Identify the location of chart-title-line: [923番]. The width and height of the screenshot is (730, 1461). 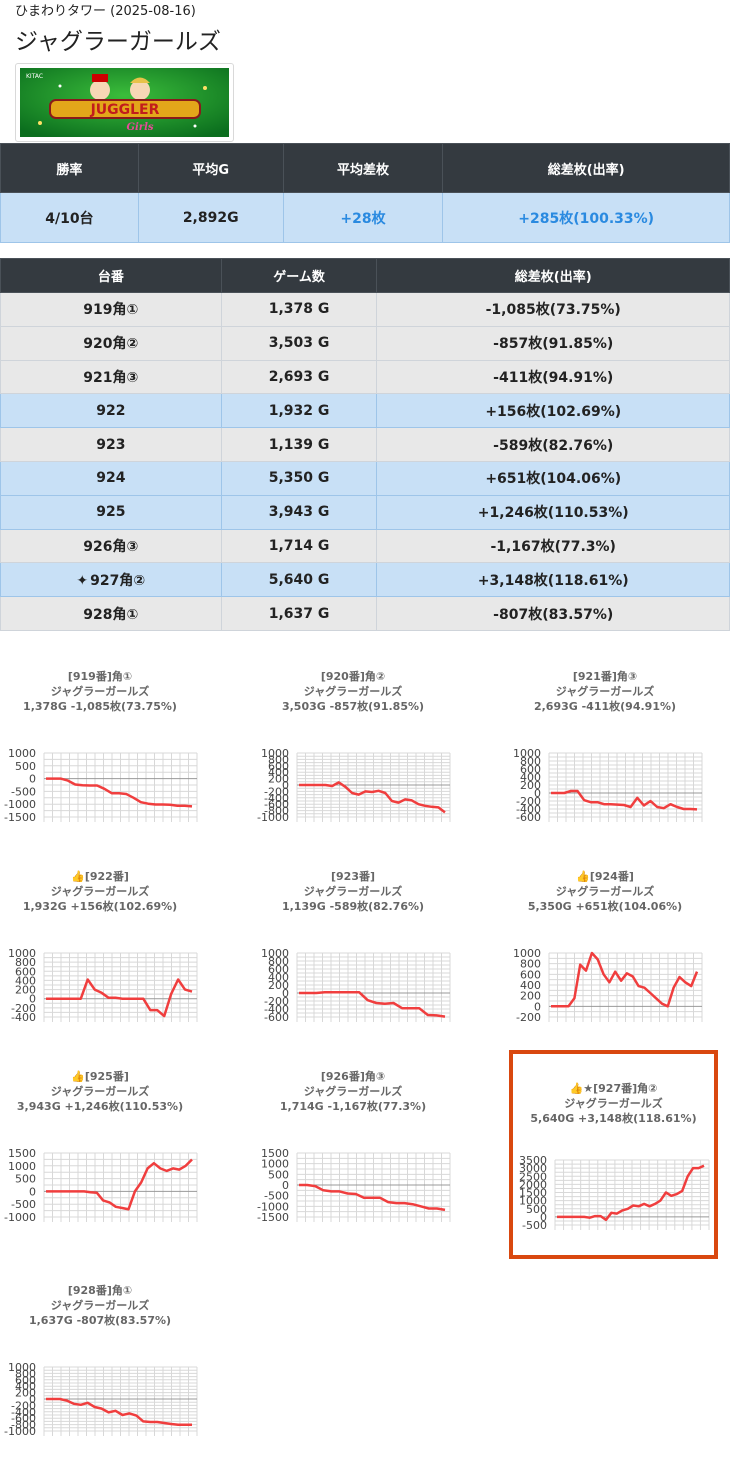
(353, 876).